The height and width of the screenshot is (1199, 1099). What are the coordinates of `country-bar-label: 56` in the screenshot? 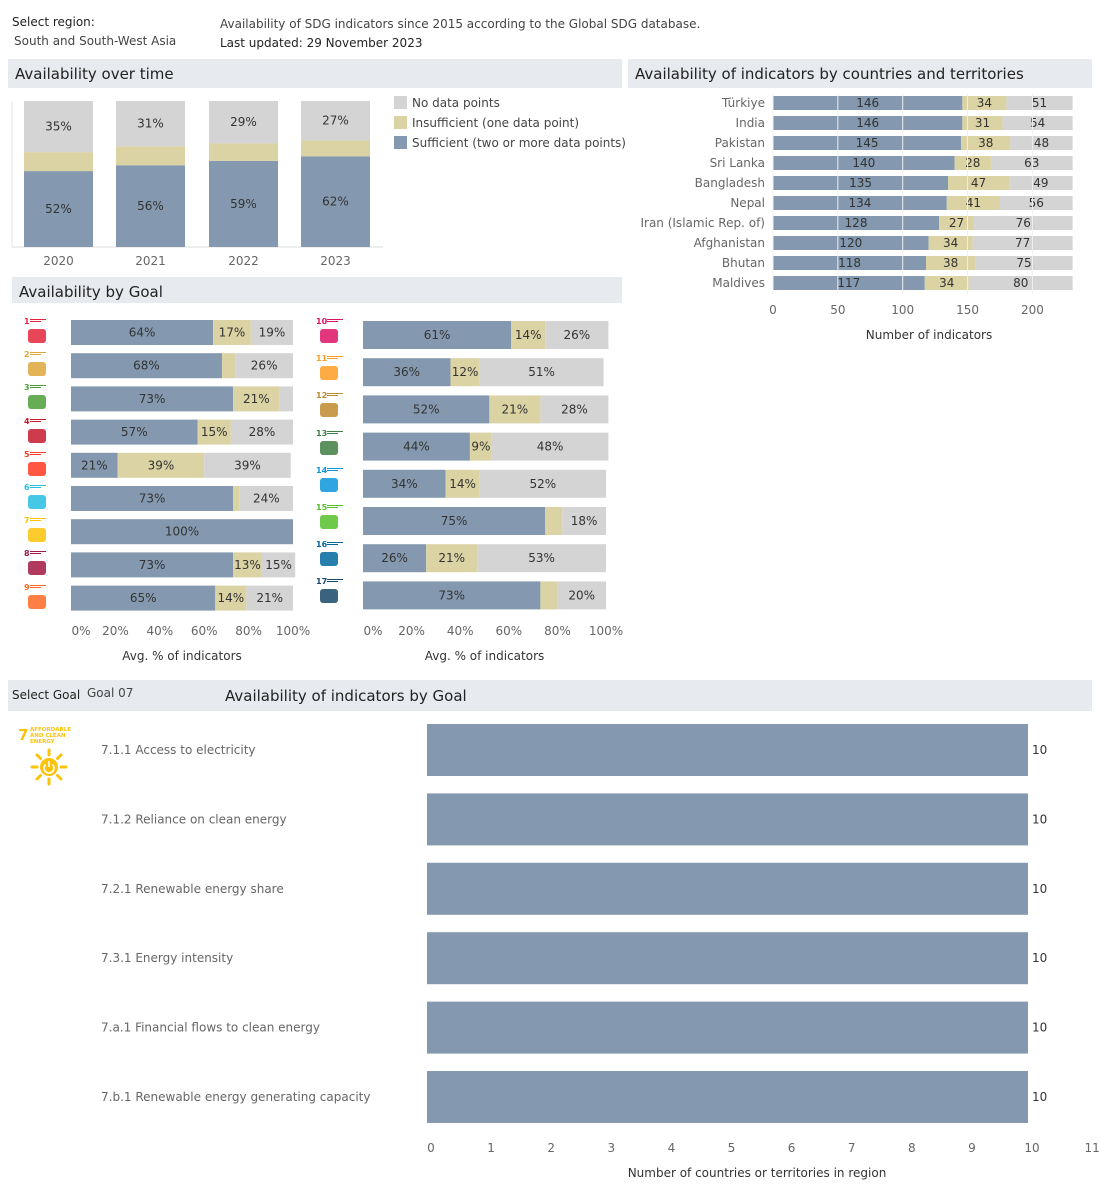 It's located at (1036, 203).